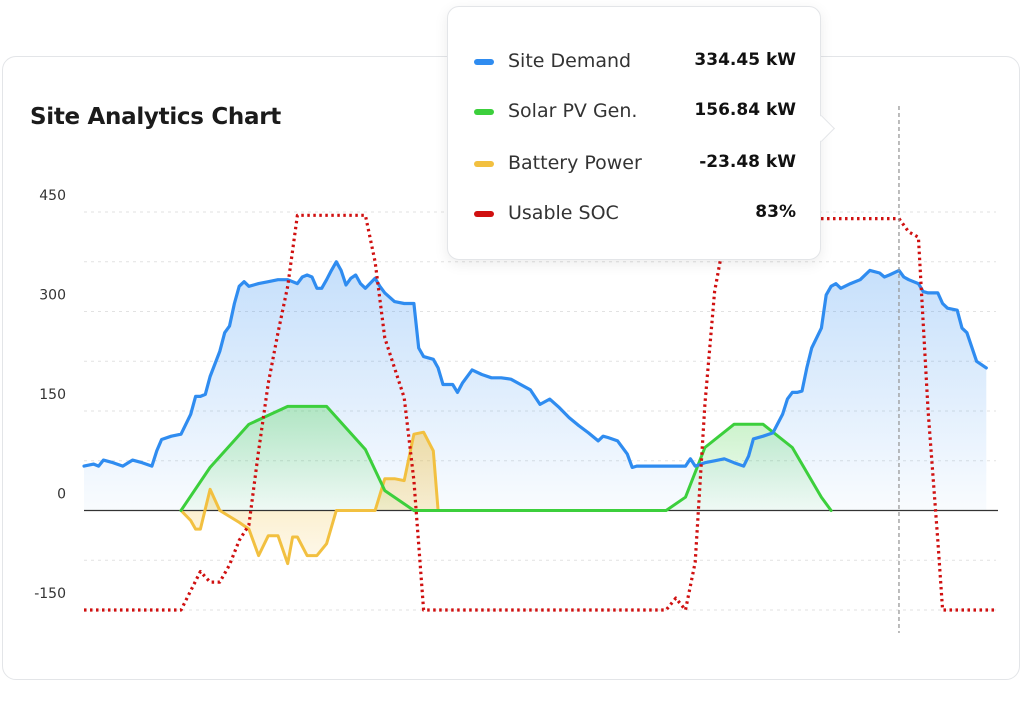 The height and width of the screenshot is (724, 1024). I want to click on chart-title: Site Analytics Chart, so click(155, 117).